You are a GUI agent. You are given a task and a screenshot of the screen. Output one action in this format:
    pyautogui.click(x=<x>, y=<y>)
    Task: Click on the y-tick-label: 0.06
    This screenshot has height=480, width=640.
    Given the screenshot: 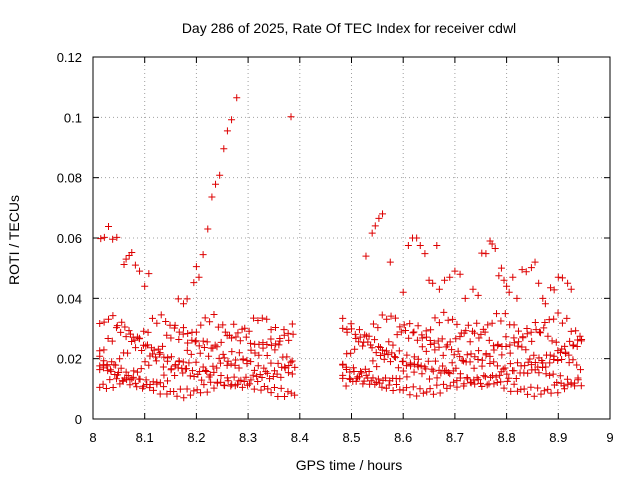 What is the action you would take?
    pyautogui.click(x=69, y=238)
    